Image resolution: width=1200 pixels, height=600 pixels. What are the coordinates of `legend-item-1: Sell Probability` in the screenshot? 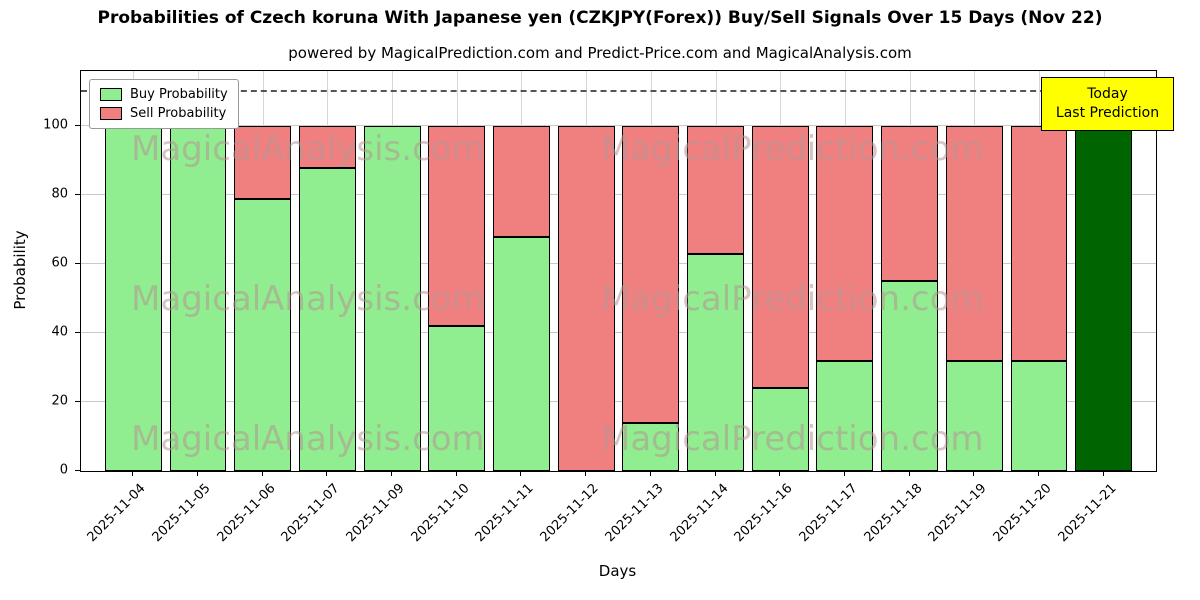 It's located at (164, 113).